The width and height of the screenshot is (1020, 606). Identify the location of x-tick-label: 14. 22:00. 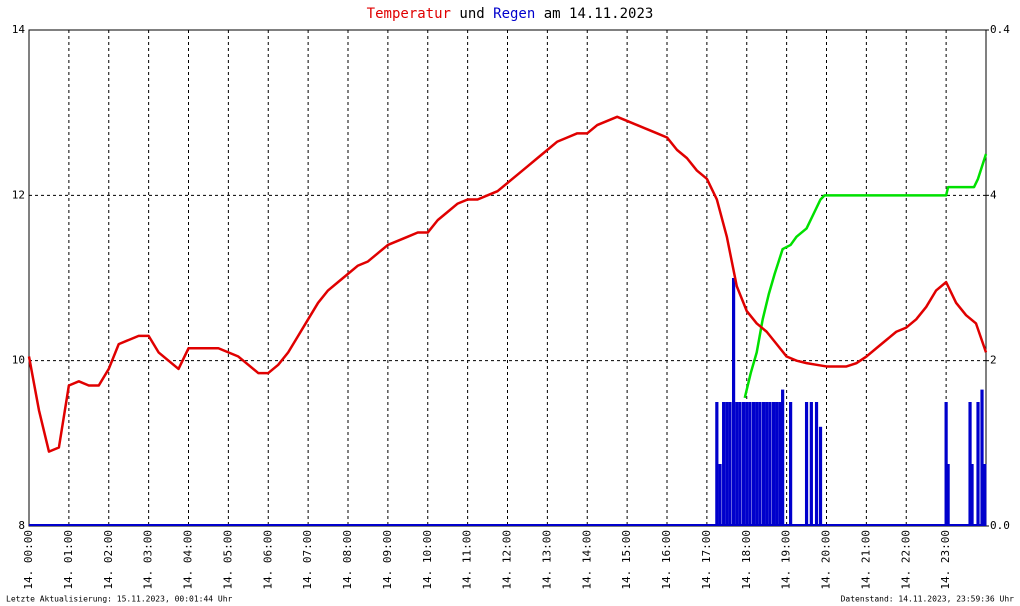
(905, 560).